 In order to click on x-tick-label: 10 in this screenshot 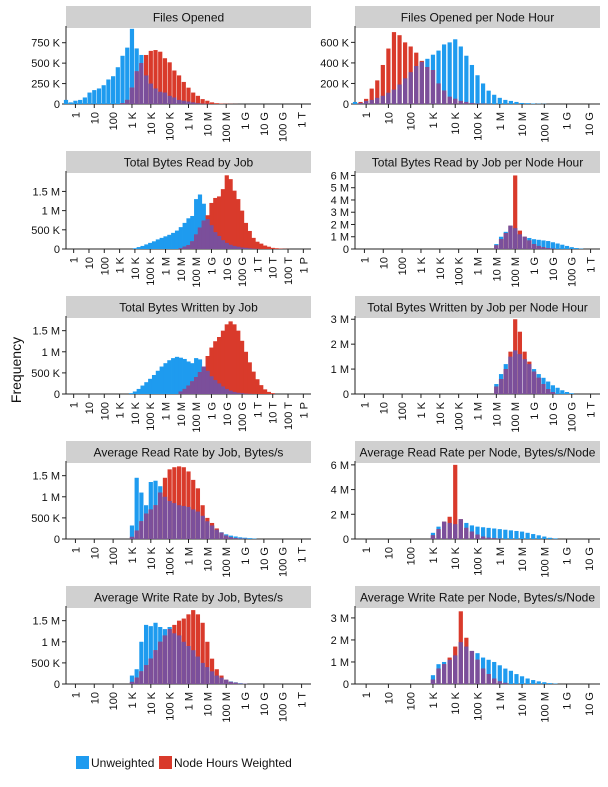, I will do `click(384, 263)`.